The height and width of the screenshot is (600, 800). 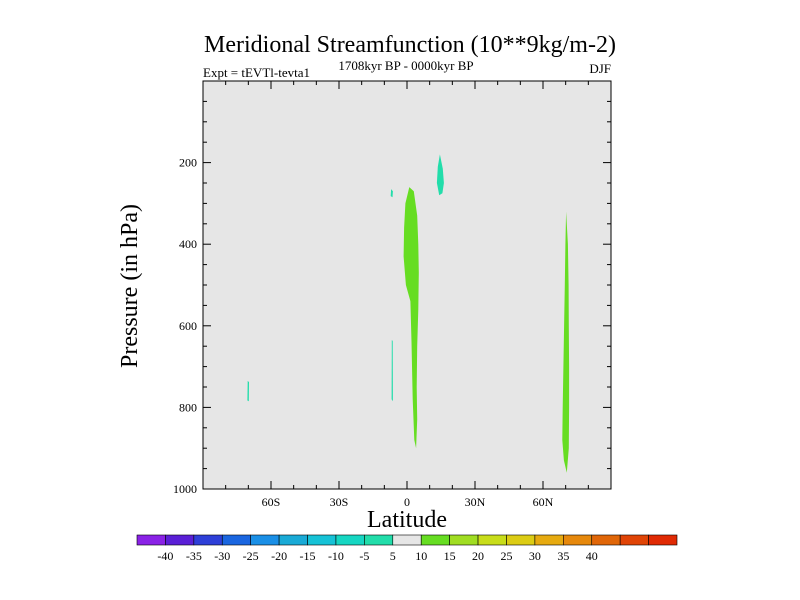 I want to click on colorbar-label: -20, so click(x=279, y=556).